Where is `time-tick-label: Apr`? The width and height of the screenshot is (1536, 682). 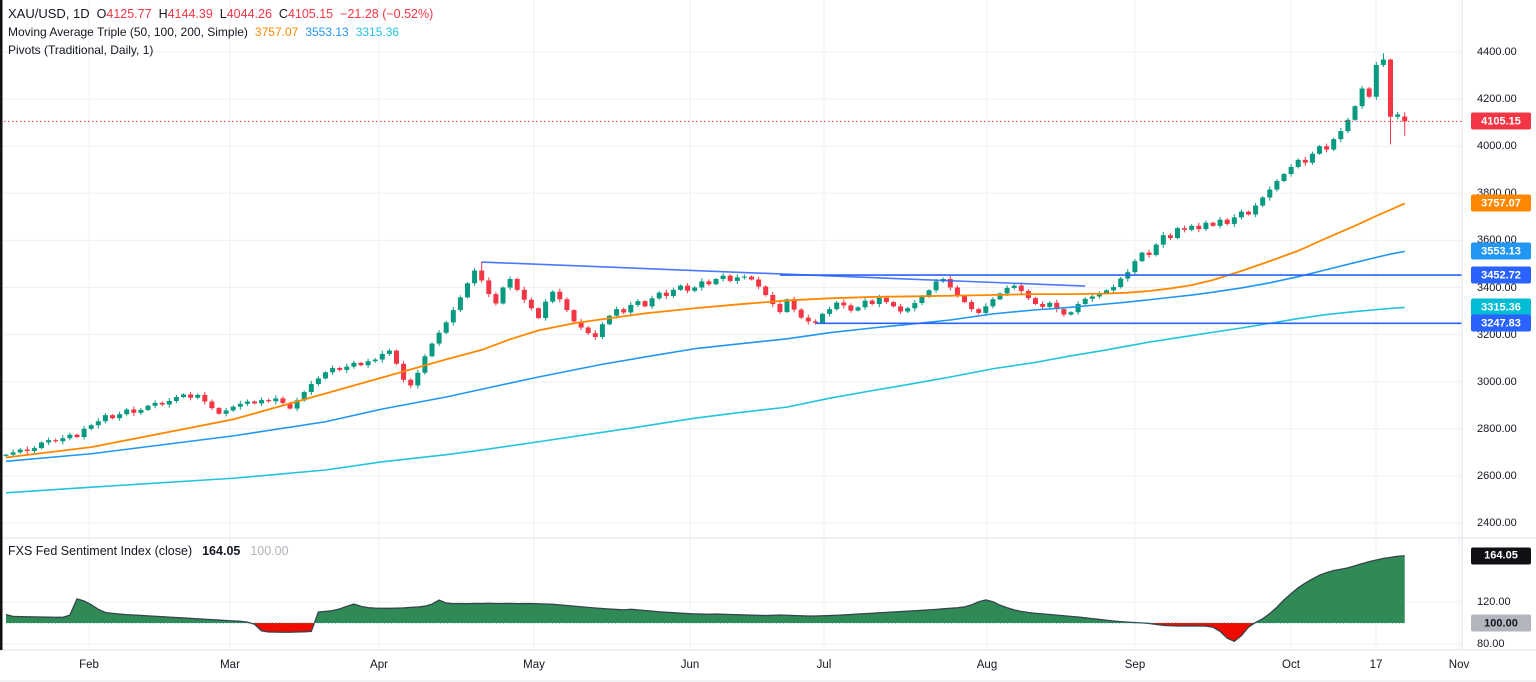 time-tick-label: Apr is located at coordinates (379, 665).